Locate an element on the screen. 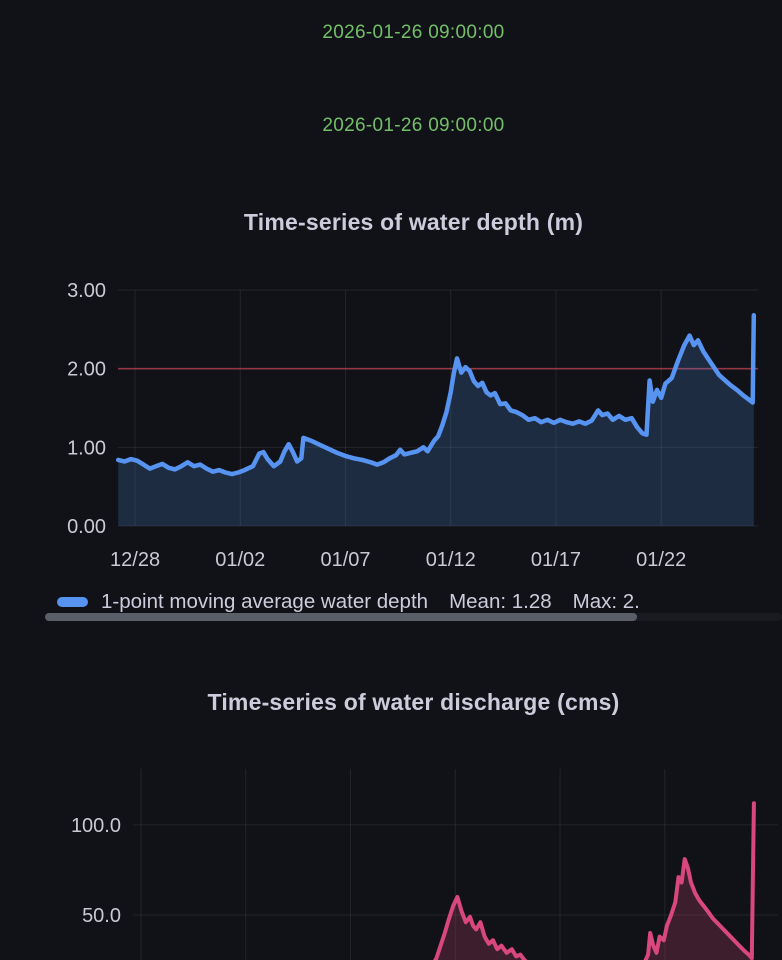  svg-text: 3.00 is located at coordinates (86, 291).